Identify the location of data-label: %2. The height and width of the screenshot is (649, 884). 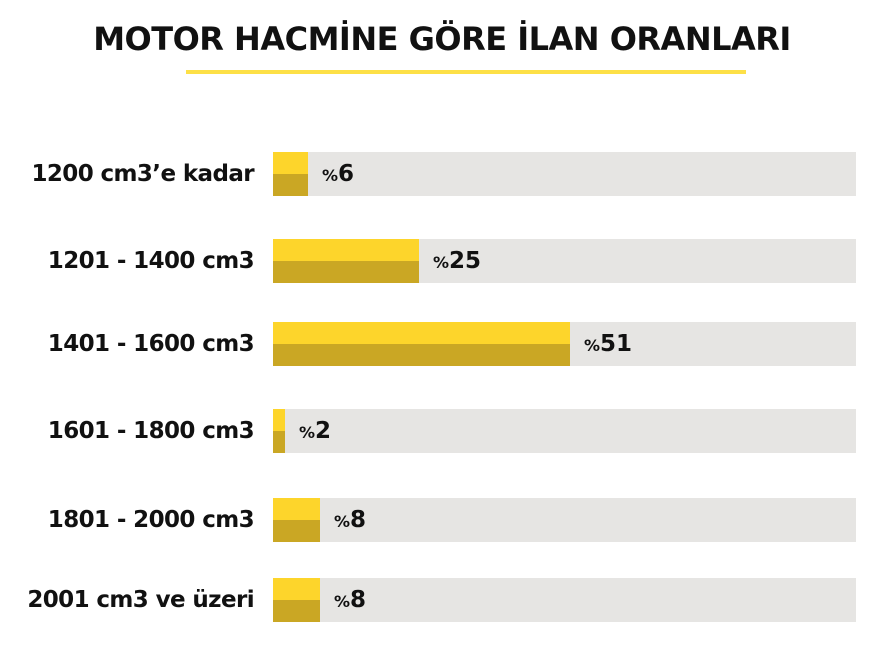
(315, 431).